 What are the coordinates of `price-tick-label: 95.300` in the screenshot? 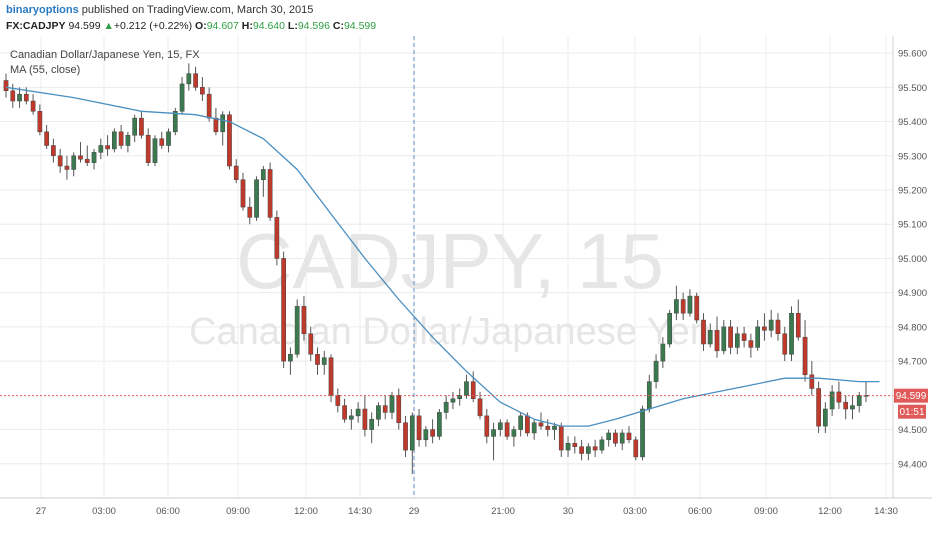 It's located at (912, 156).